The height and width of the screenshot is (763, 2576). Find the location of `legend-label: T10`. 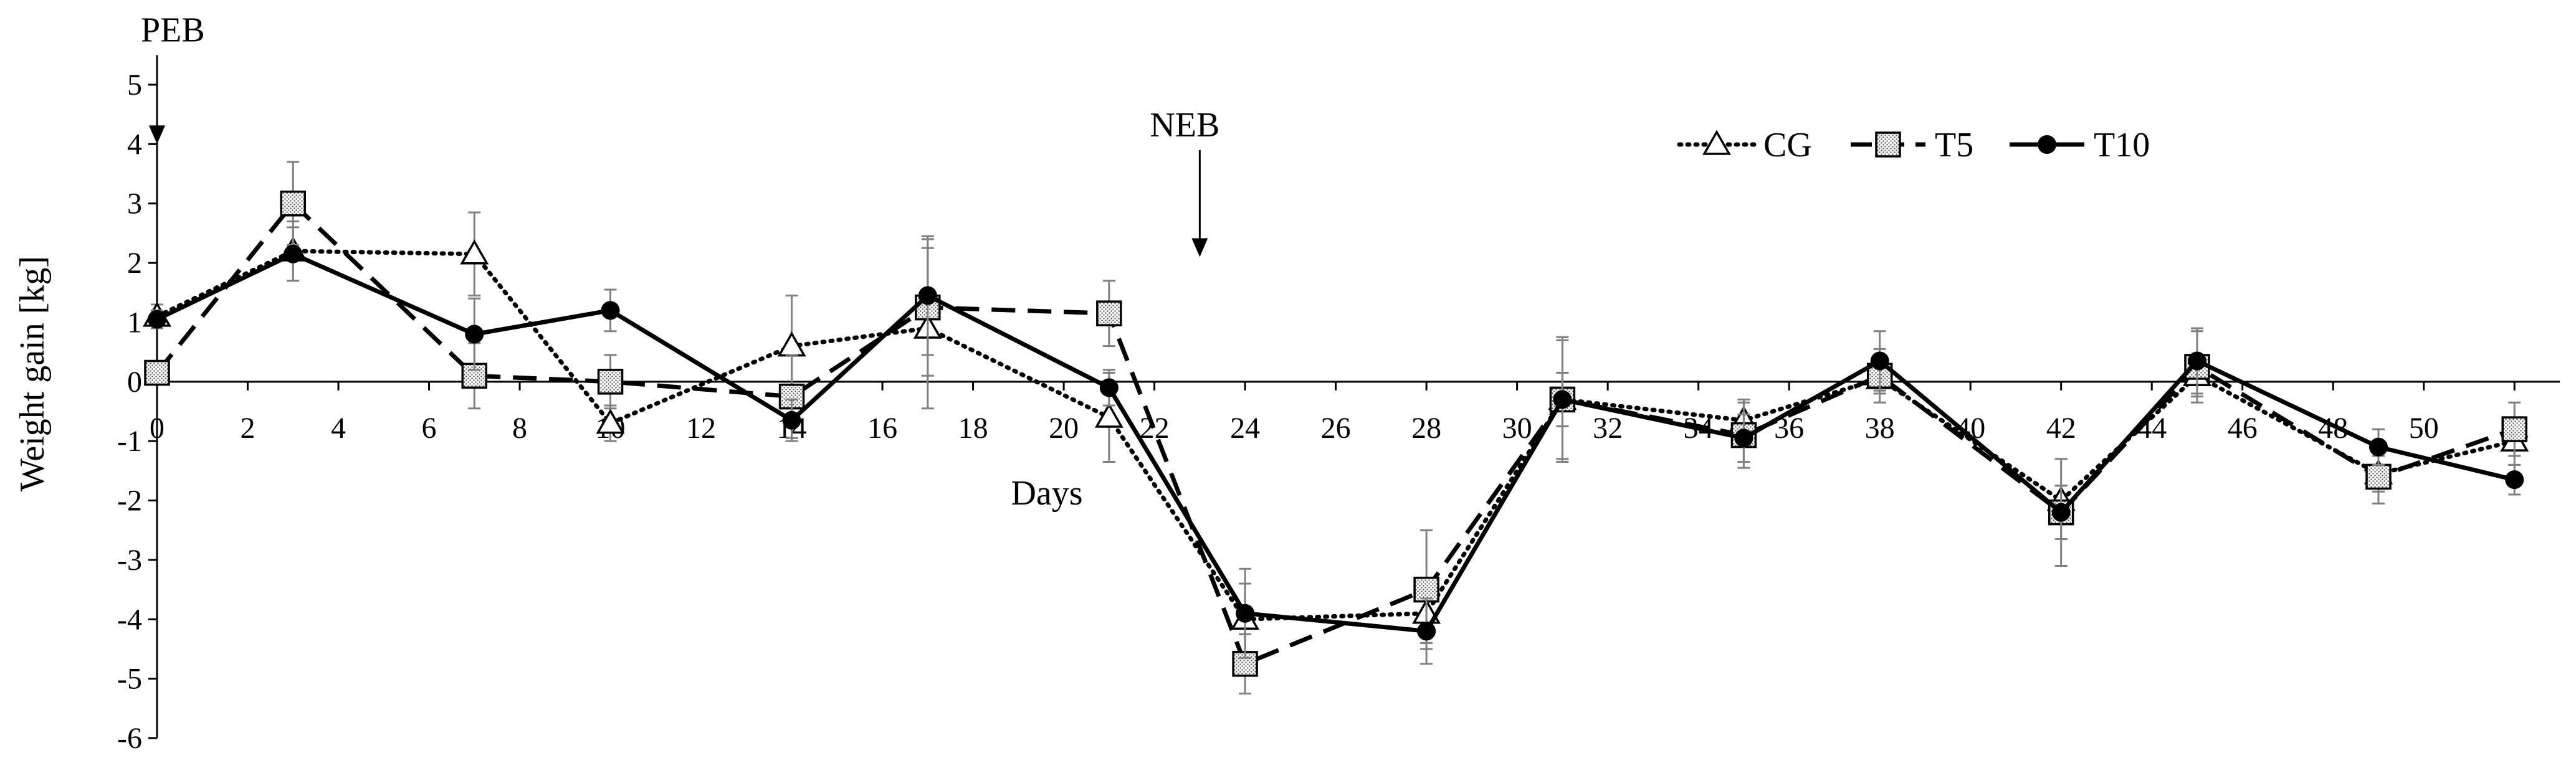

legend-label: T10 is located at coordinates (2122, 145).